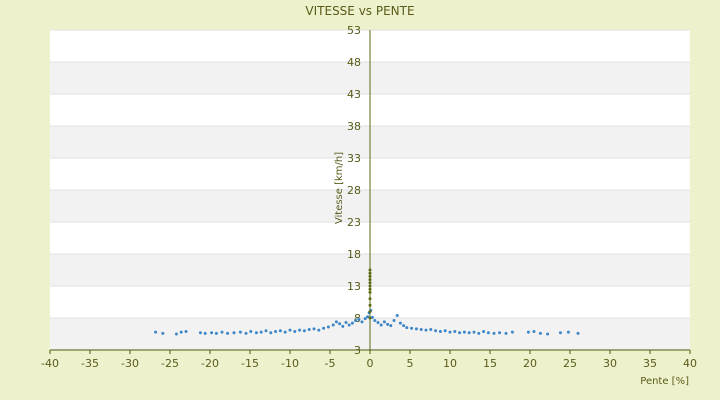  What do you see at coordinates (170, 363) in the screenshot?
I see `x-tick-label: -25` at bounding box center [170, 363].